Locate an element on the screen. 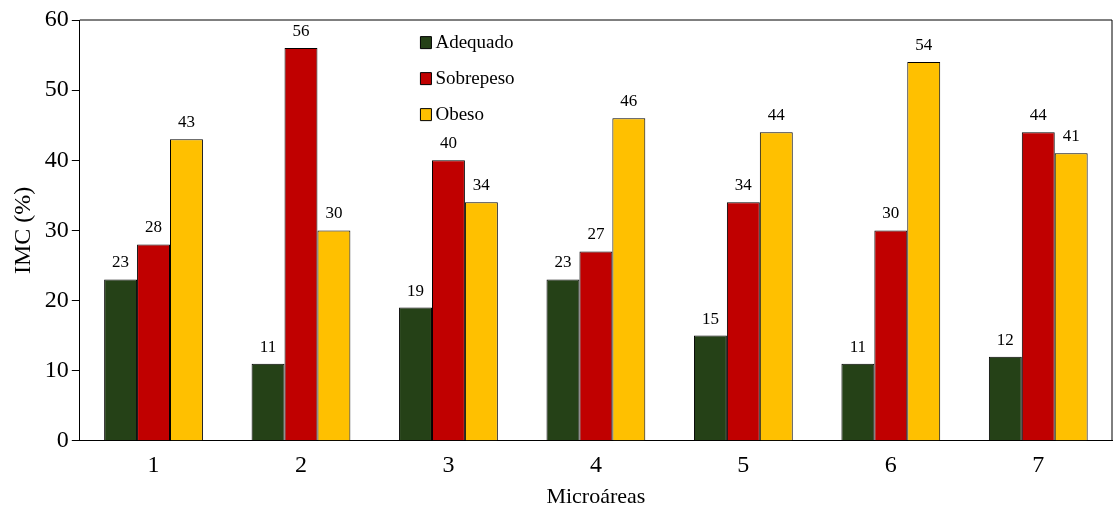 The image size is (1113, 514). y-axis-title: IMC (%) is located at coordinates (21, 230).